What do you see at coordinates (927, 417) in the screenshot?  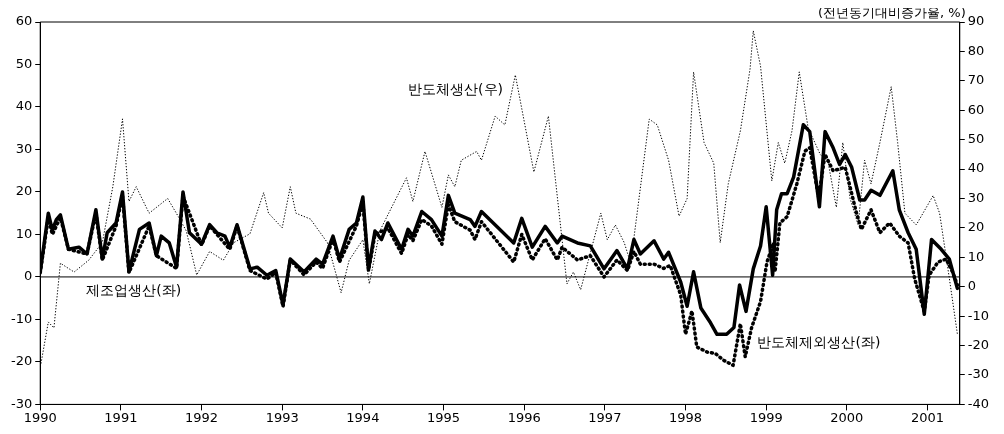 I see `x-tick-label: 2001` at bounding box center [927, 417].